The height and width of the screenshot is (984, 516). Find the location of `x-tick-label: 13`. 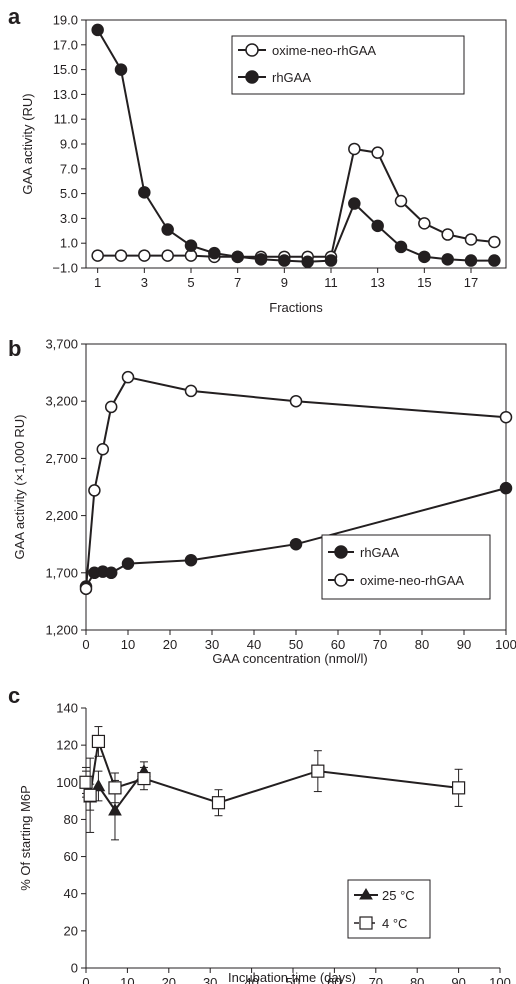

x-tick-label: 13 is located at coordinates (377, 282).